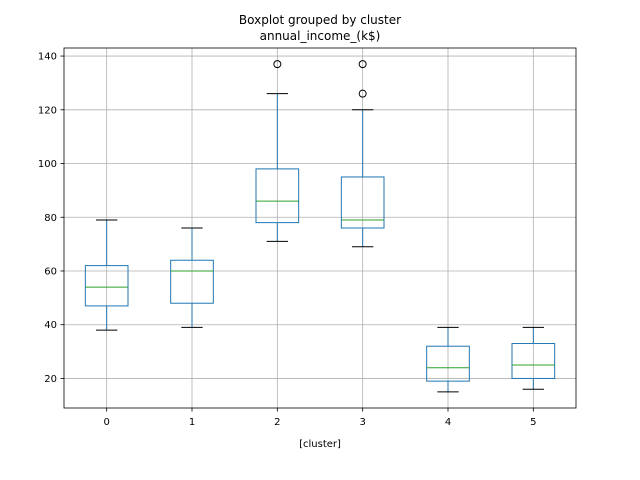  What do you see at coordinates (320, 444) in the screenshot?
I see `x-axis-label: [cluster]` at bounding box center [320, 444].